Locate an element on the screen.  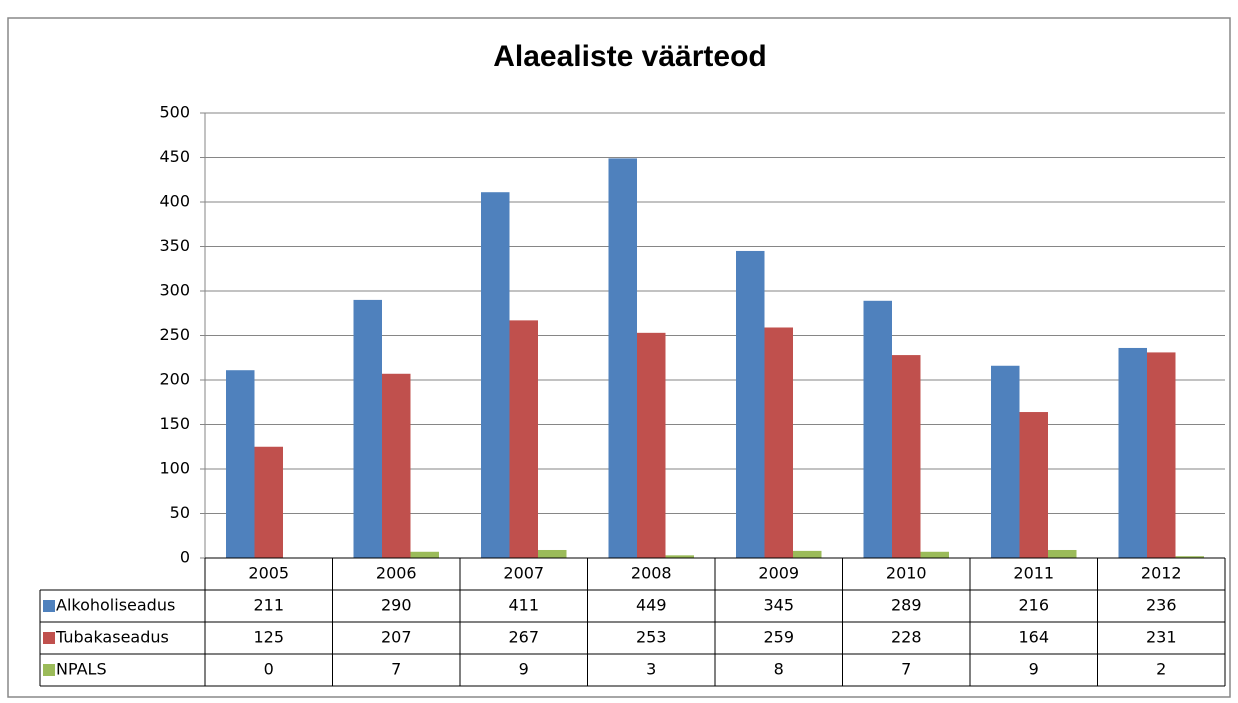
x-tick-label: 2006 is located at coordinates (396, 573).